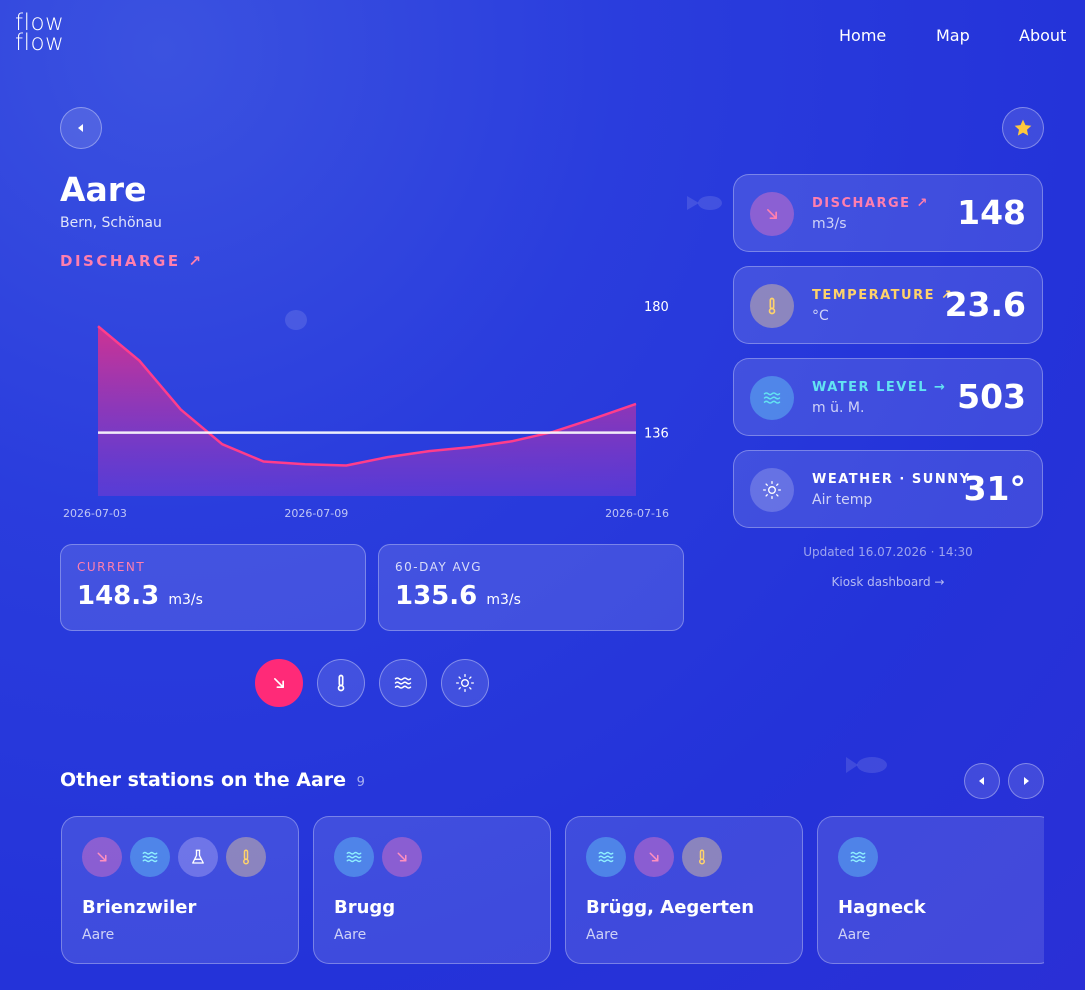 This screenshot has height=990, width=1085. I want to click on station-card-name: Brügg, Aegerten, so click(670, 907).